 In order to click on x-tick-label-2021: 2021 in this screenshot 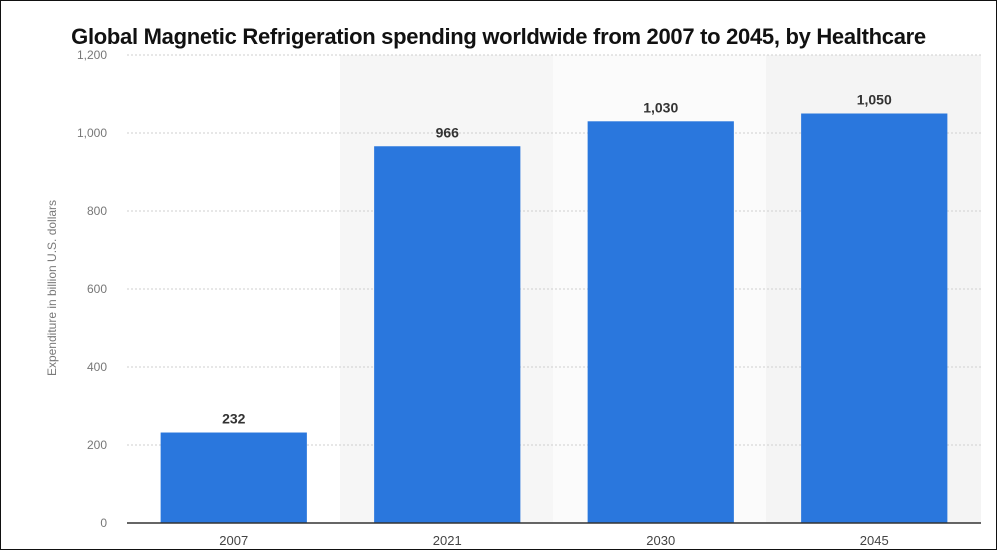, I will do `click(447, 540)`.